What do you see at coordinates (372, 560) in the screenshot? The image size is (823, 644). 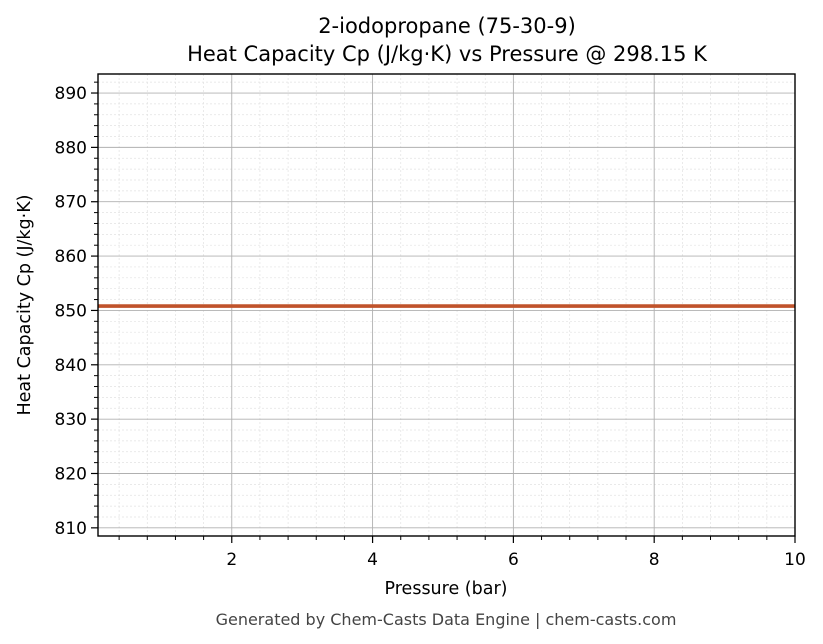 I see `x-tick-label: 4` at bounding box center [372, 560].